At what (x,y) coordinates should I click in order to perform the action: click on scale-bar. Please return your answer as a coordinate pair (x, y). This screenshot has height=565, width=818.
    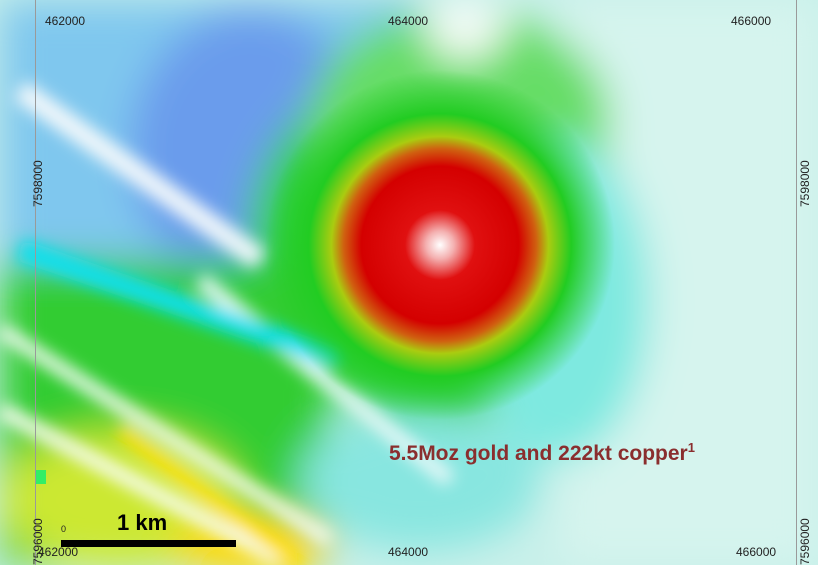
    Looking at the image, I should click on (148, 543).